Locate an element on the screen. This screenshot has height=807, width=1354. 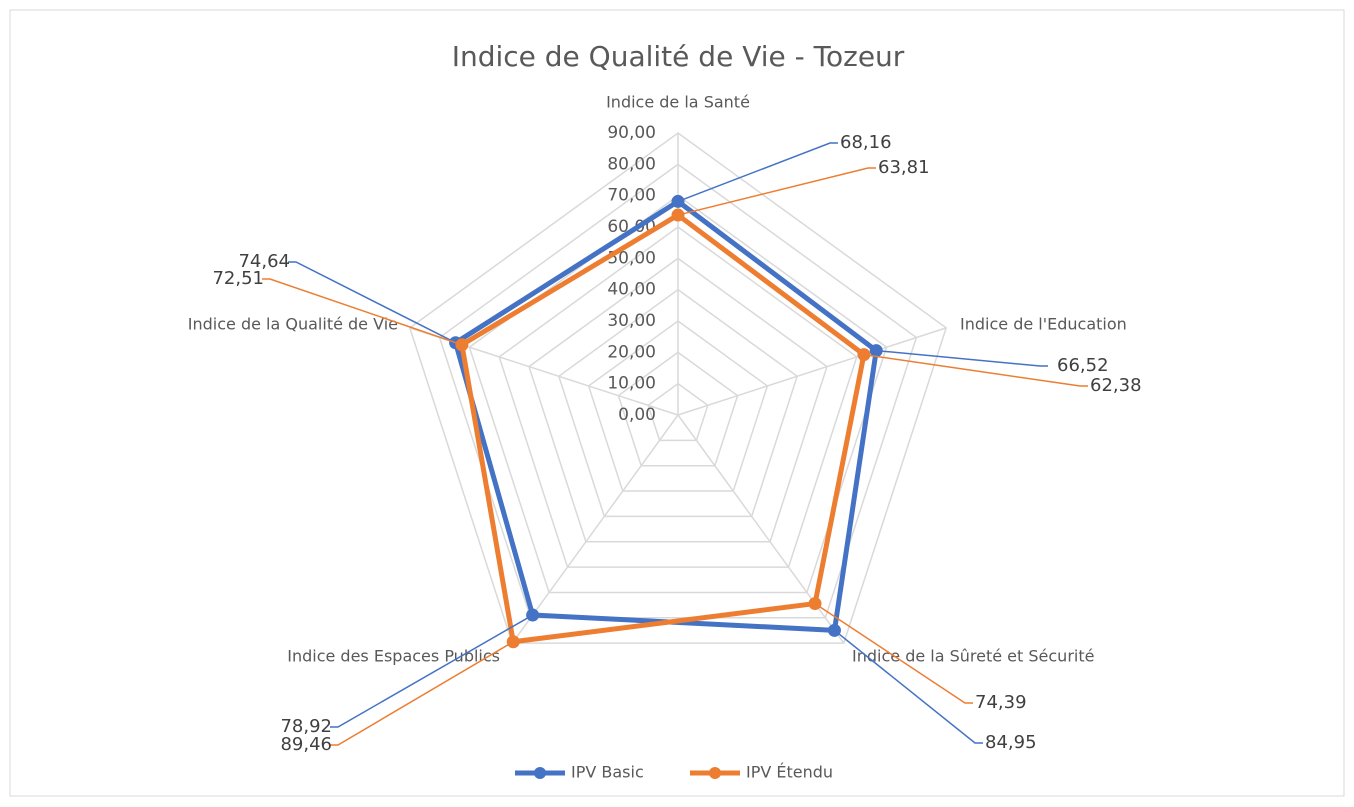
category-label: Indice des Espaces Publics is located at coordinates (393, 656).